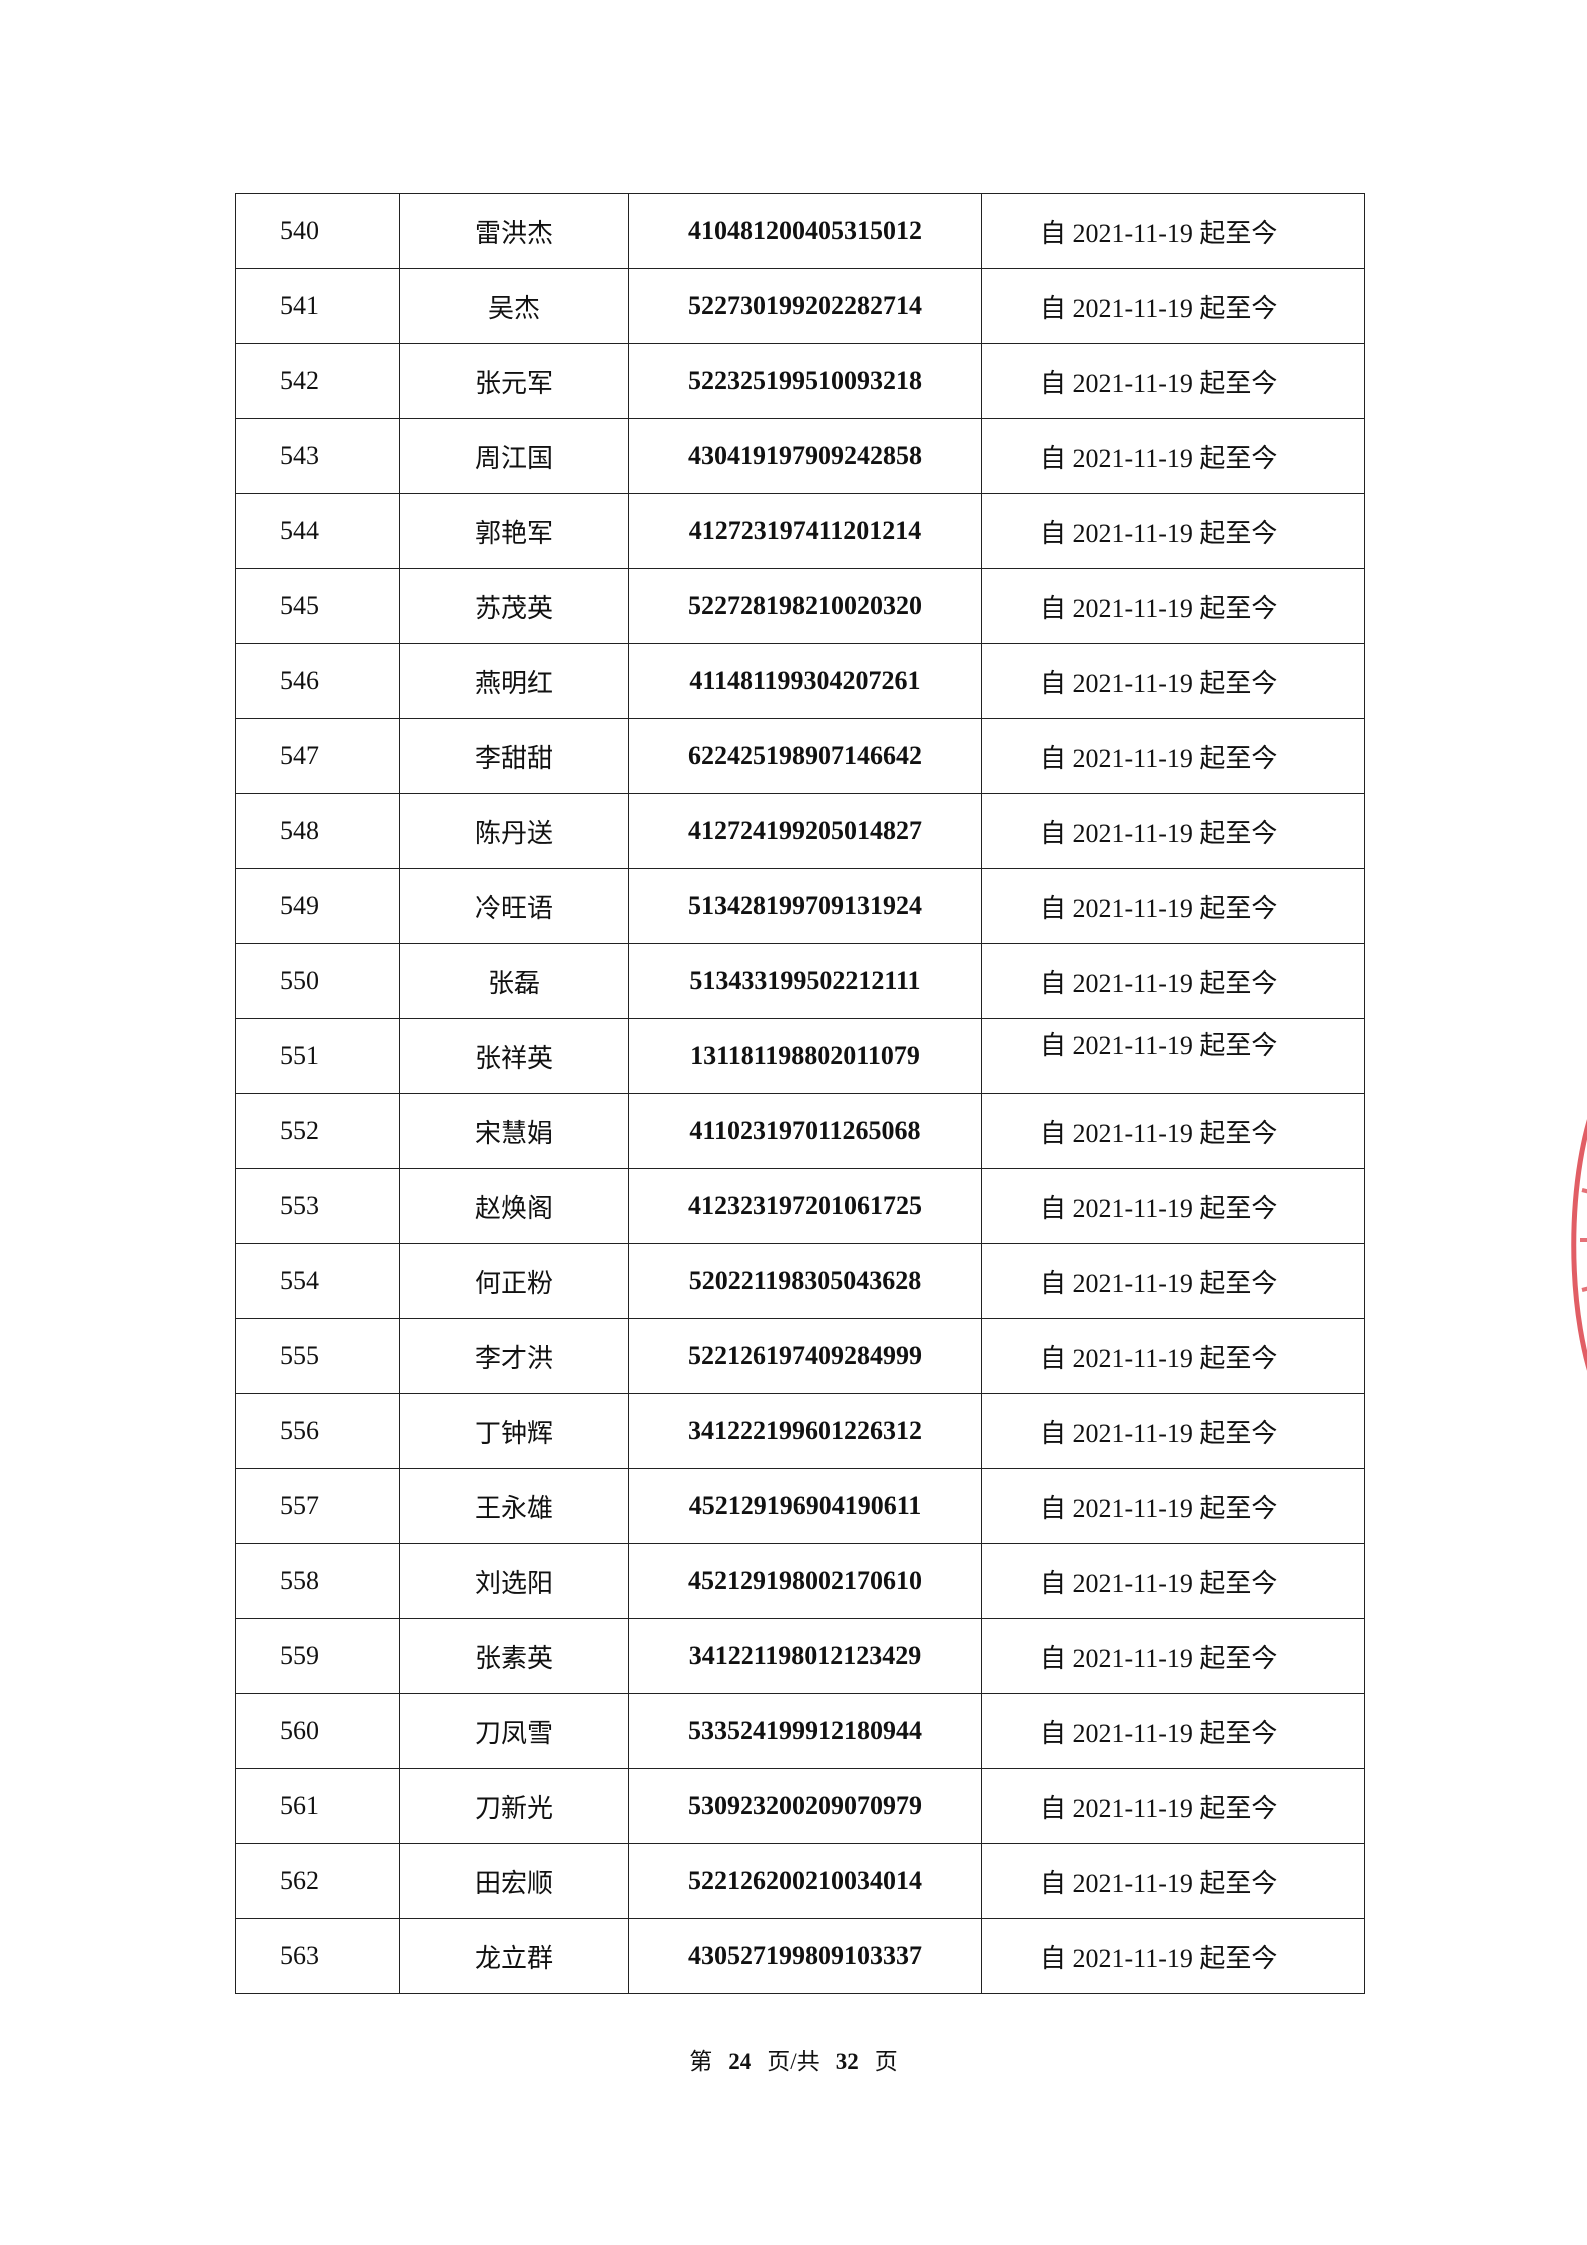 The height and width of the screenshot is (2245, 1587). What do you see at coordinates (805, 1056) in the screenshot?
I see `id-number: 131181198802011079` at bounding box center [805, 1056].